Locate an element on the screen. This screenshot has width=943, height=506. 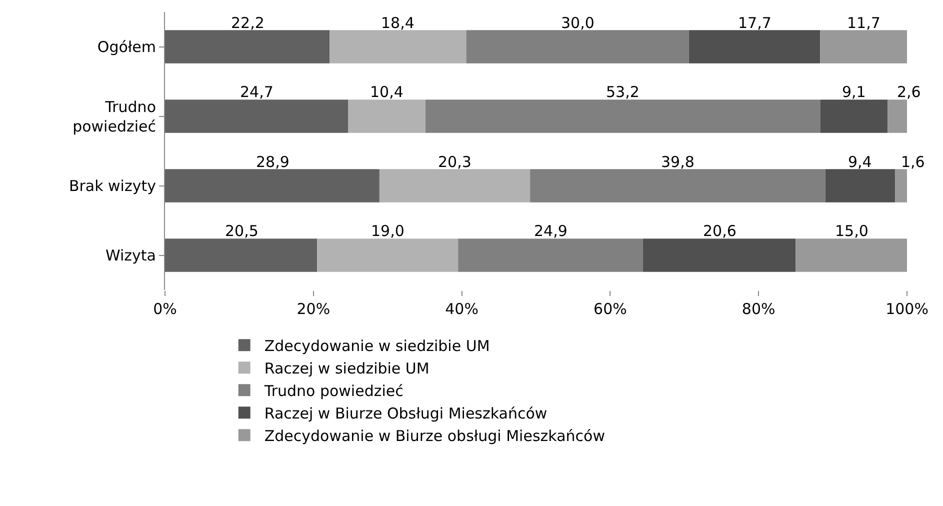
x-tick-label: 40% is located at coordinates (461, 309).